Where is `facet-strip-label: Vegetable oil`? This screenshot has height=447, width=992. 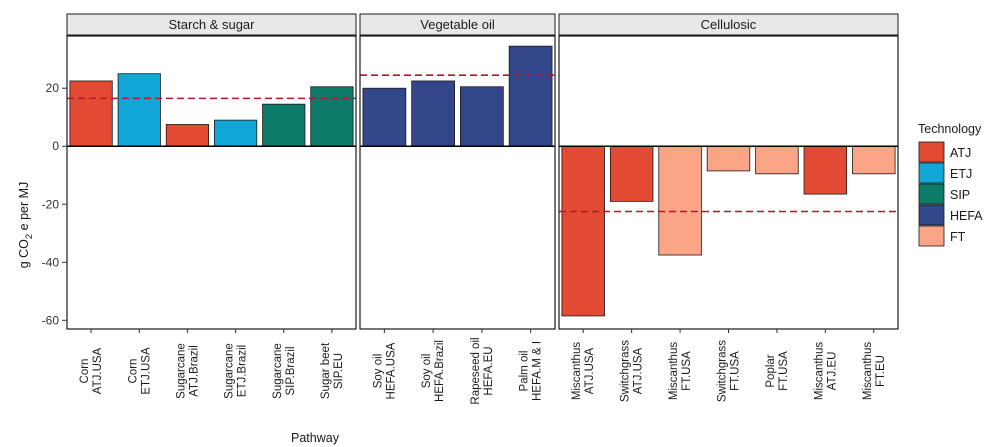 facet-strip-label: Vegetable oil is located at coordinates (457, 24).